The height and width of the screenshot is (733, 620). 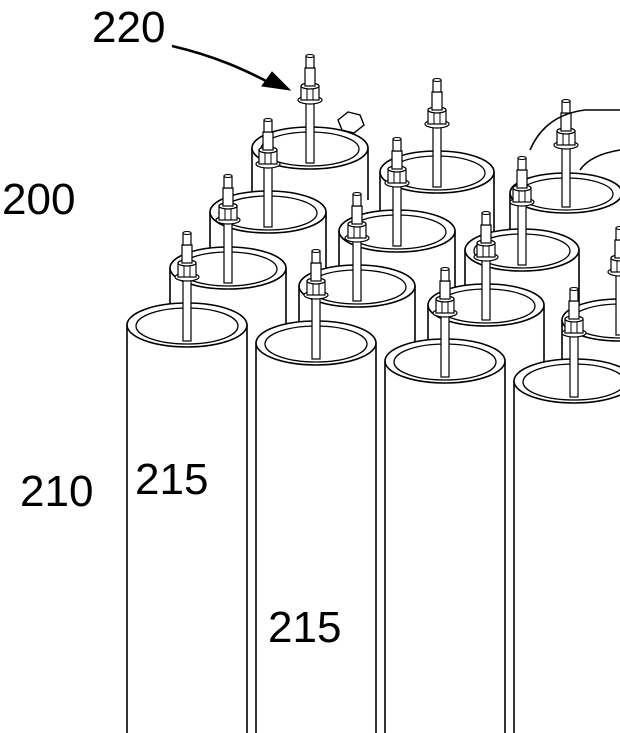 What do you see at coordinates (171, 480) in the screenshot?
I see `reference-numeral-215-left: 215` at bounding box center [171, 480].